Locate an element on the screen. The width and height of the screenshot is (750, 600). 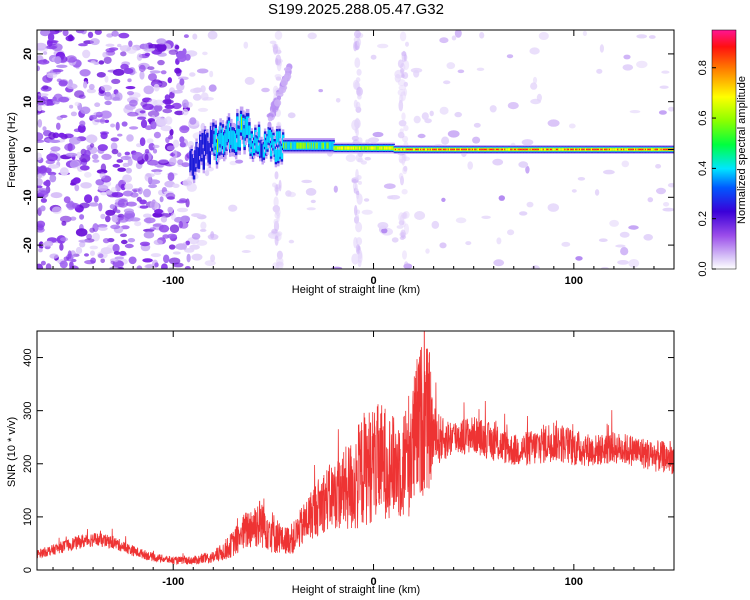
y-tick-label: 10 is located at coordinates (28, 102).